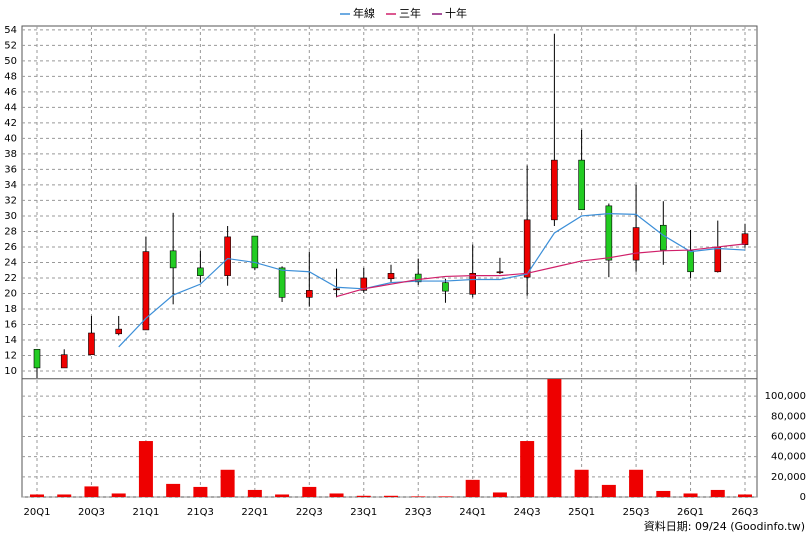 The height and width of the screenshot is (540, 808). I want to click on y-tick-label: 10, so click(10, 371).